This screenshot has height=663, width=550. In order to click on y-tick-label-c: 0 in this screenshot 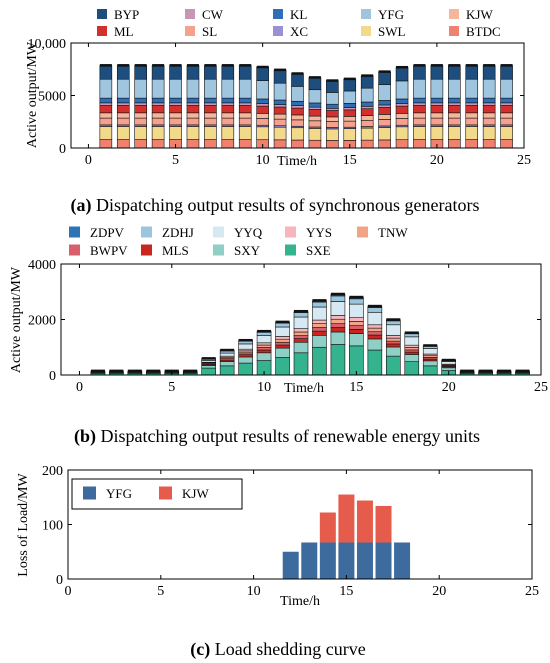, I will do `click(59, 580)`.